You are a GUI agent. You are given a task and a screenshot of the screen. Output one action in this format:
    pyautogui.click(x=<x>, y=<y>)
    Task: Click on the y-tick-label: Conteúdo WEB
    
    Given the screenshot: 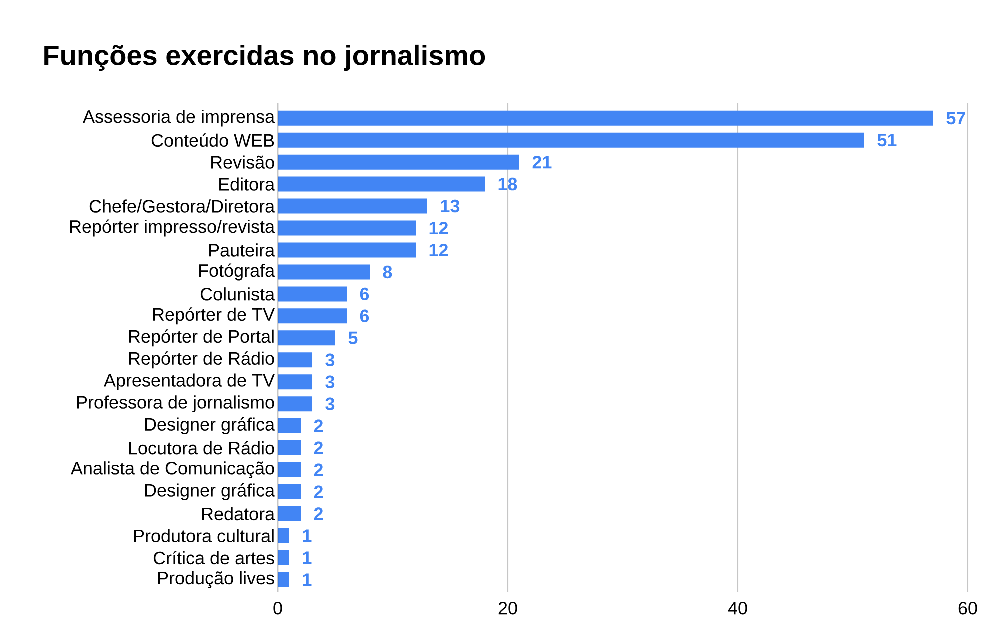 What is the action you would take?
    pyautogui.click(x=213, y=141)
    